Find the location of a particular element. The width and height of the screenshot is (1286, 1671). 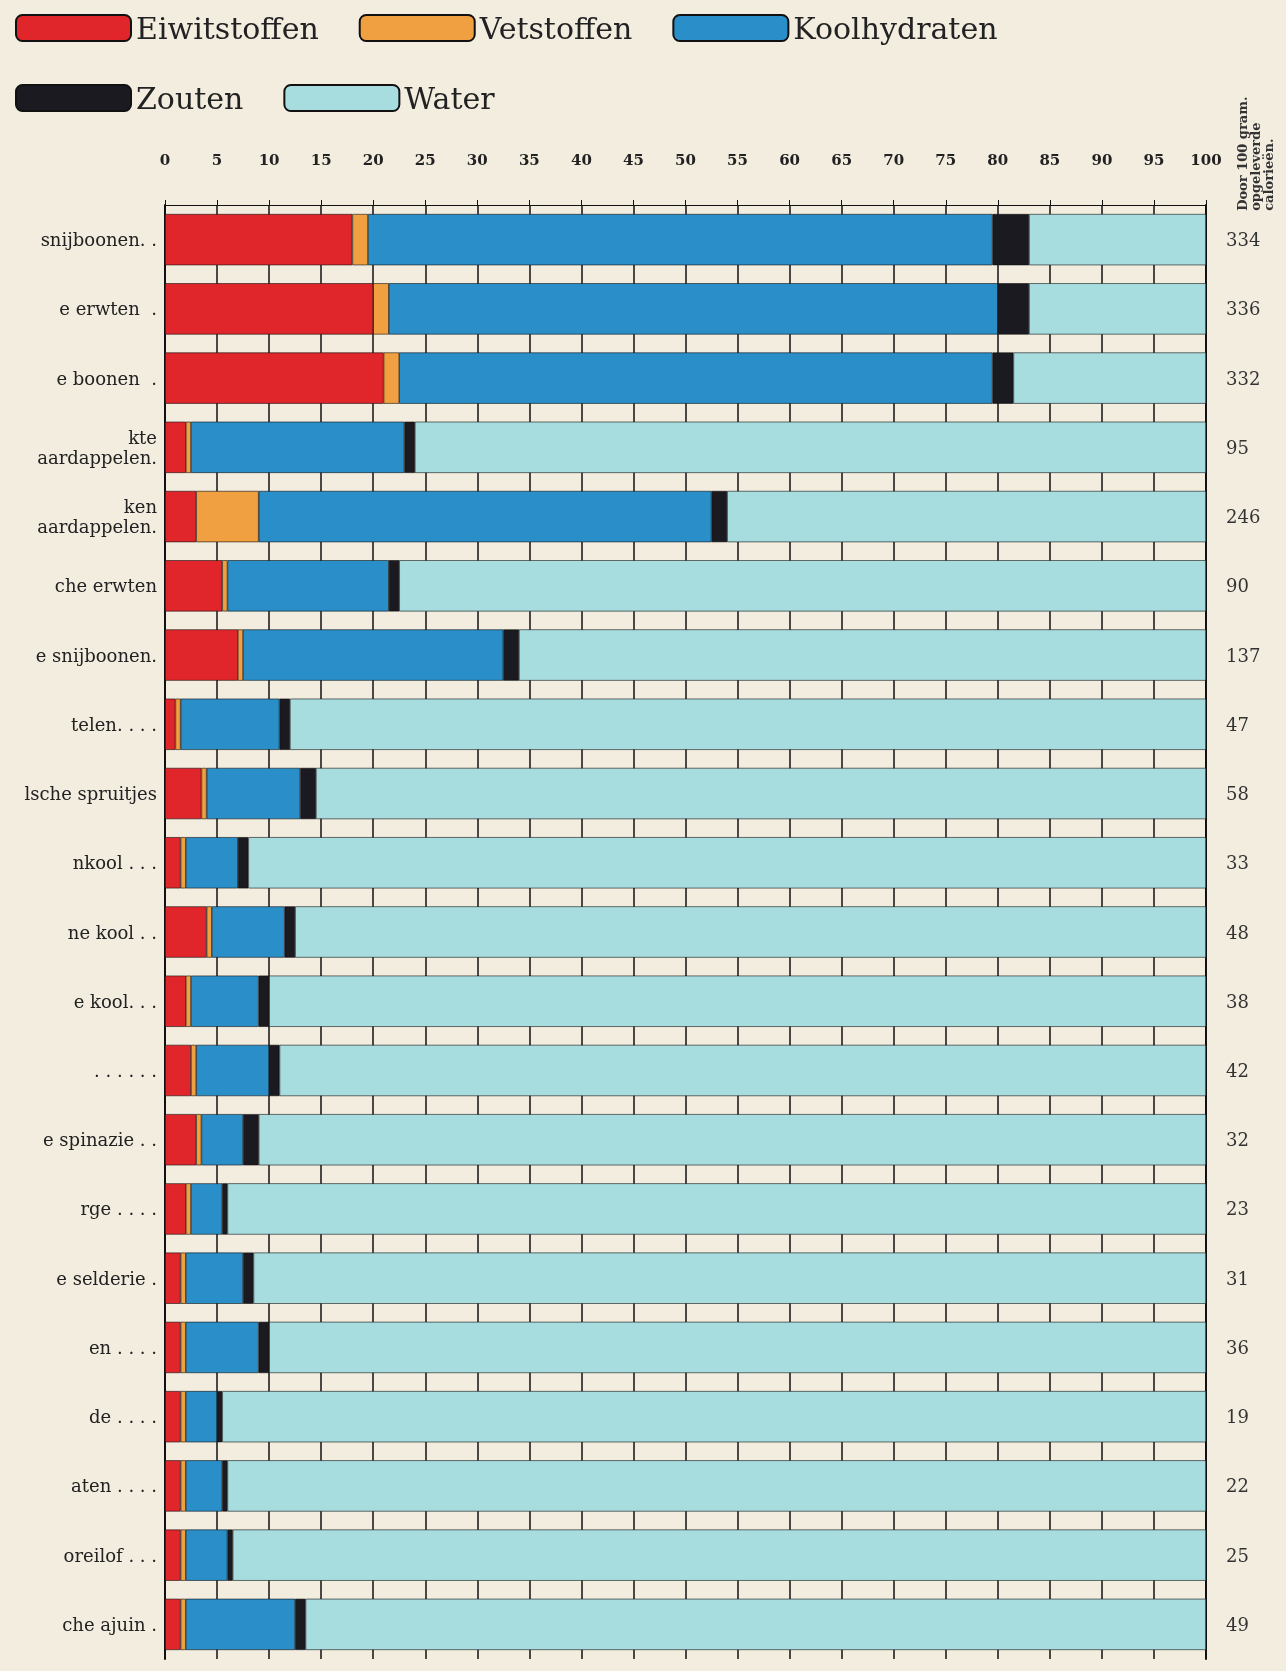

y-tick-label: en . . . . is located at coordinates (122, 1347).